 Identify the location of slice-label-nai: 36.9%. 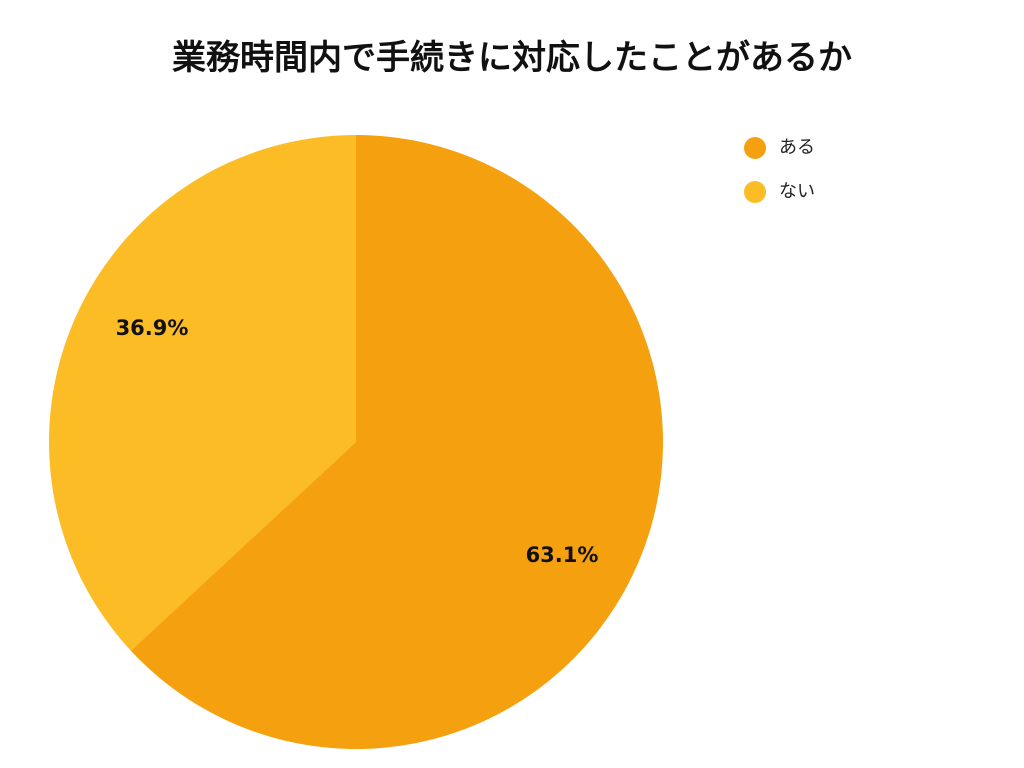
(152, 328).